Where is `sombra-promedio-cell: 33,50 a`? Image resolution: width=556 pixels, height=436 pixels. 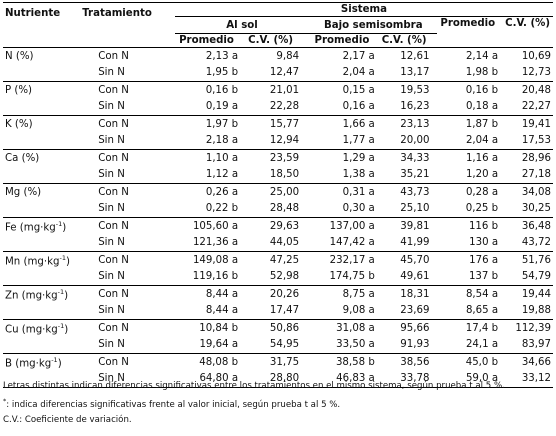 sombra-promedio-cell: 33,50 a is located at coordinates (355, 345).